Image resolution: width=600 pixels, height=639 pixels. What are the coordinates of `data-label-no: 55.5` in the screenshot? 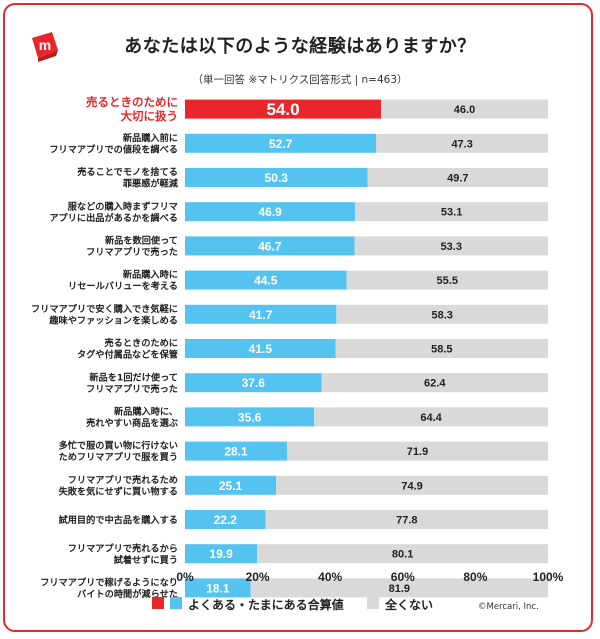 It's located at (447, 281).